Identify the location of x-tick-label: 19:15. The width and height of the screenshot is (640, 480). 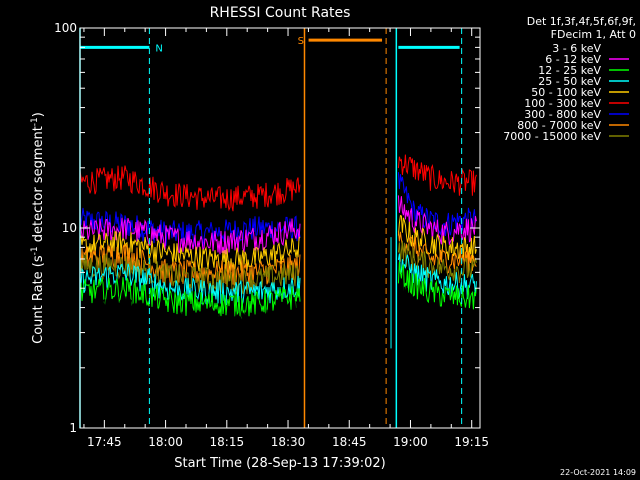
(471, 442).